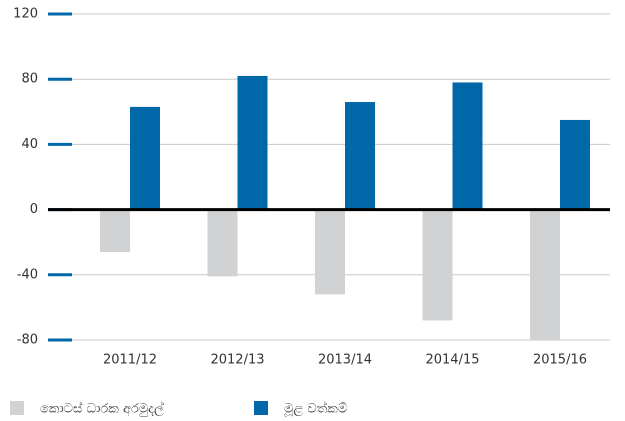 This screenshot has width=625, height=421. I want to click on x-tick-label: 2013/14, so click(345, 360).